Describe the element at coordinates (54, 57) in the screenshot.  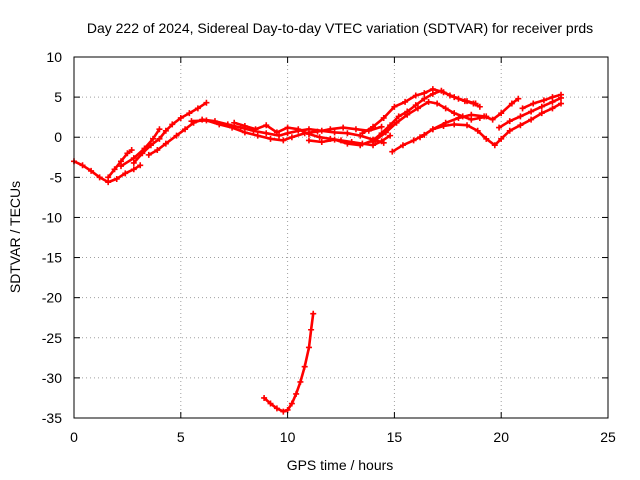
I see `y-tick-label: 10` at that location.